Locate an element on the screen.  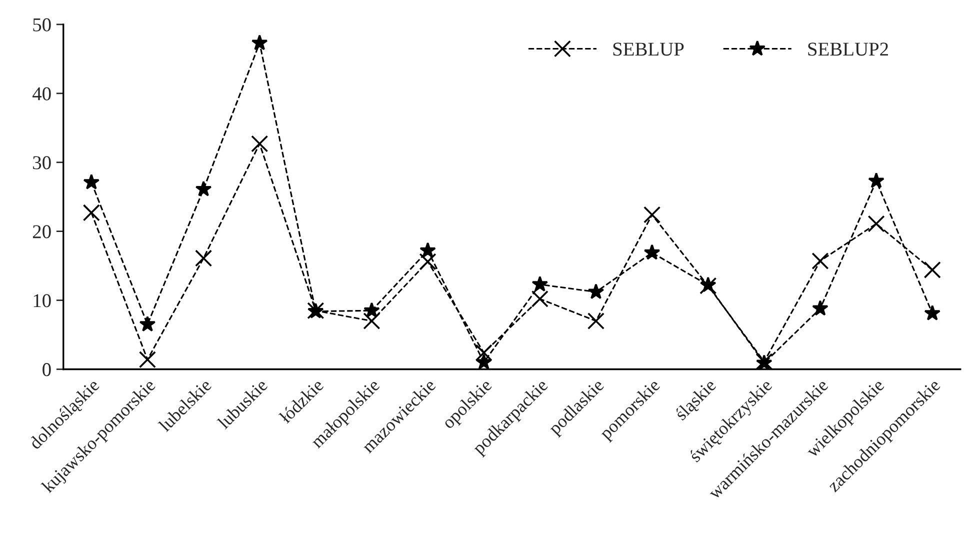
y-tick-label: 20 is located at coordinates (41, 231).